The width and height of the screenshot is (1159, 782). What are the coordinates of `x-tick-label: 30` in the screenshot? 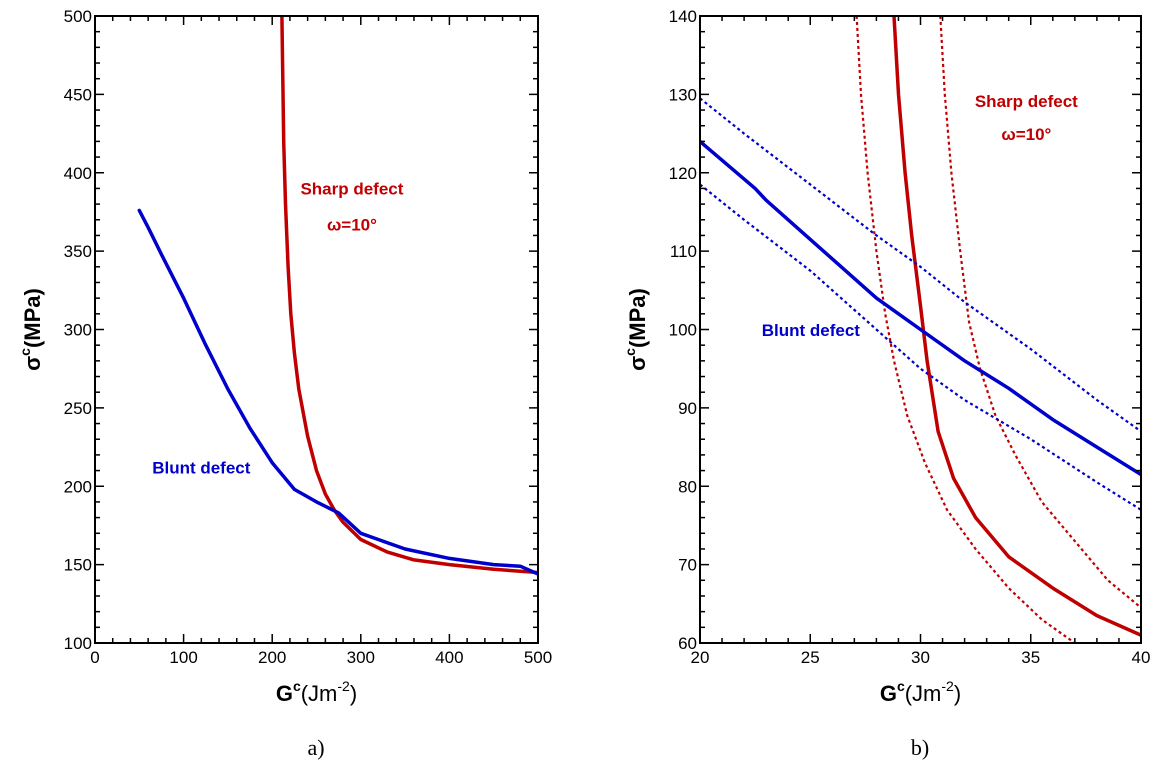 It's located at (920, 657).